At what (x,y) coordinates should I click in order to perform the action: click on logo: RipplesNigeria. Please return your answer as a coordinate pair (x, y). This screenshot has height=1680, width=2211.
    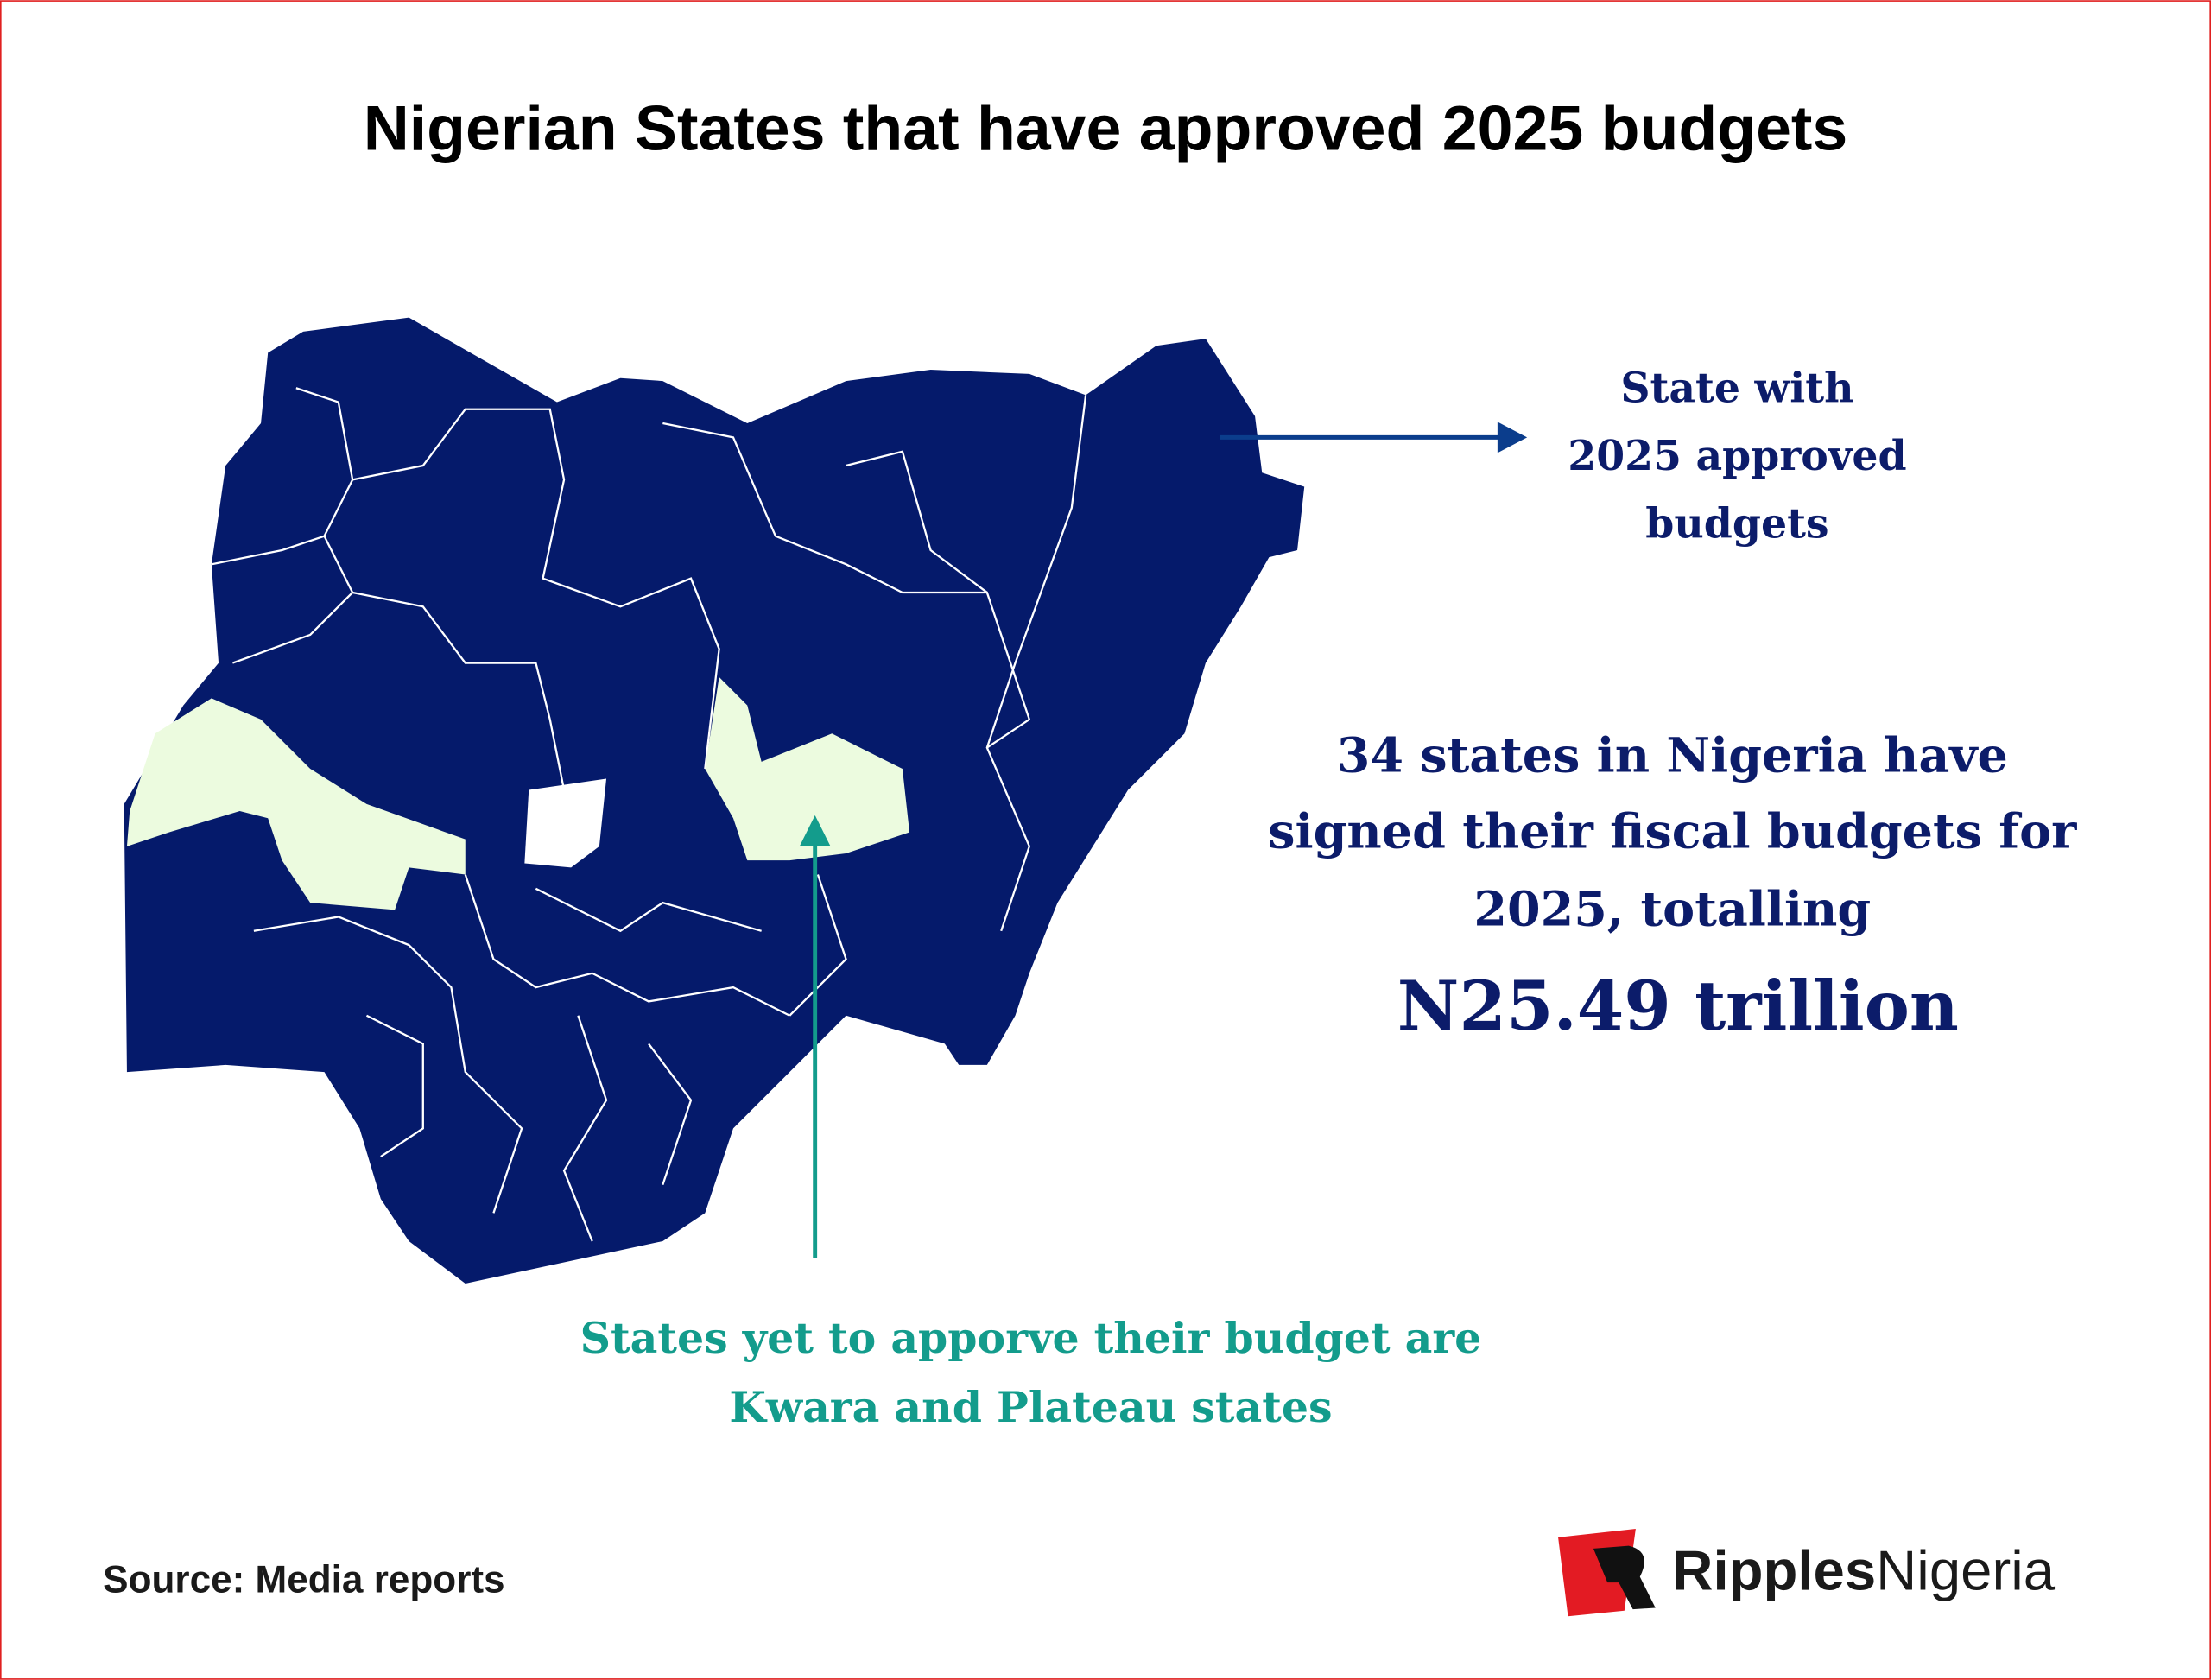
    Looking at the image, I should click on (1807, 1573).